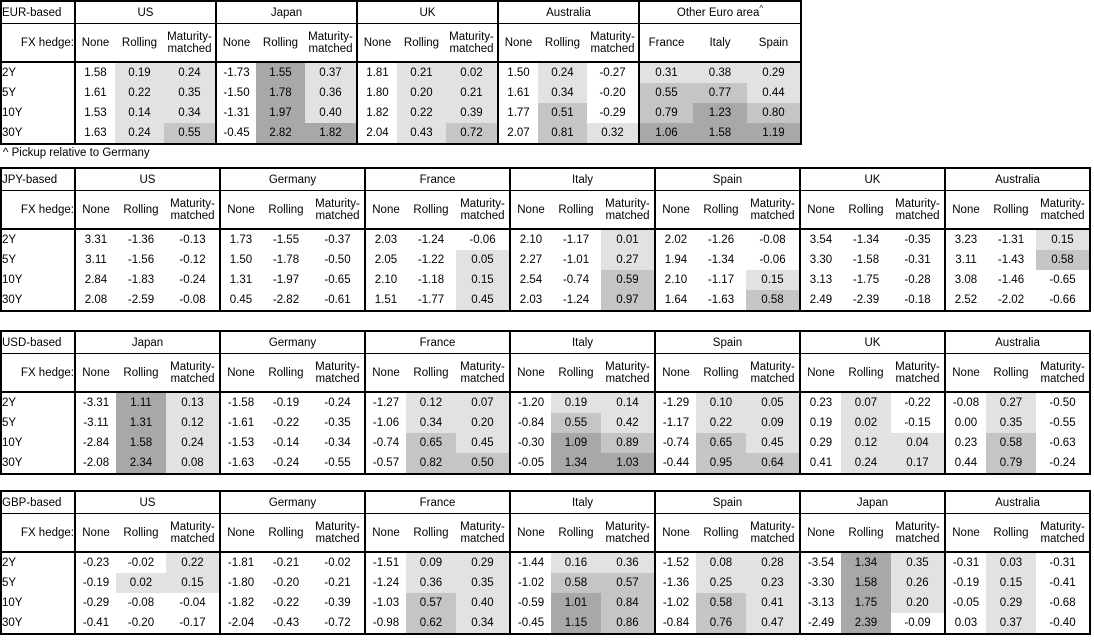 Image resolution: width=1094 pixels, height=642 pixels. I want to click on data-cell: -1.63, so click(721, 300).